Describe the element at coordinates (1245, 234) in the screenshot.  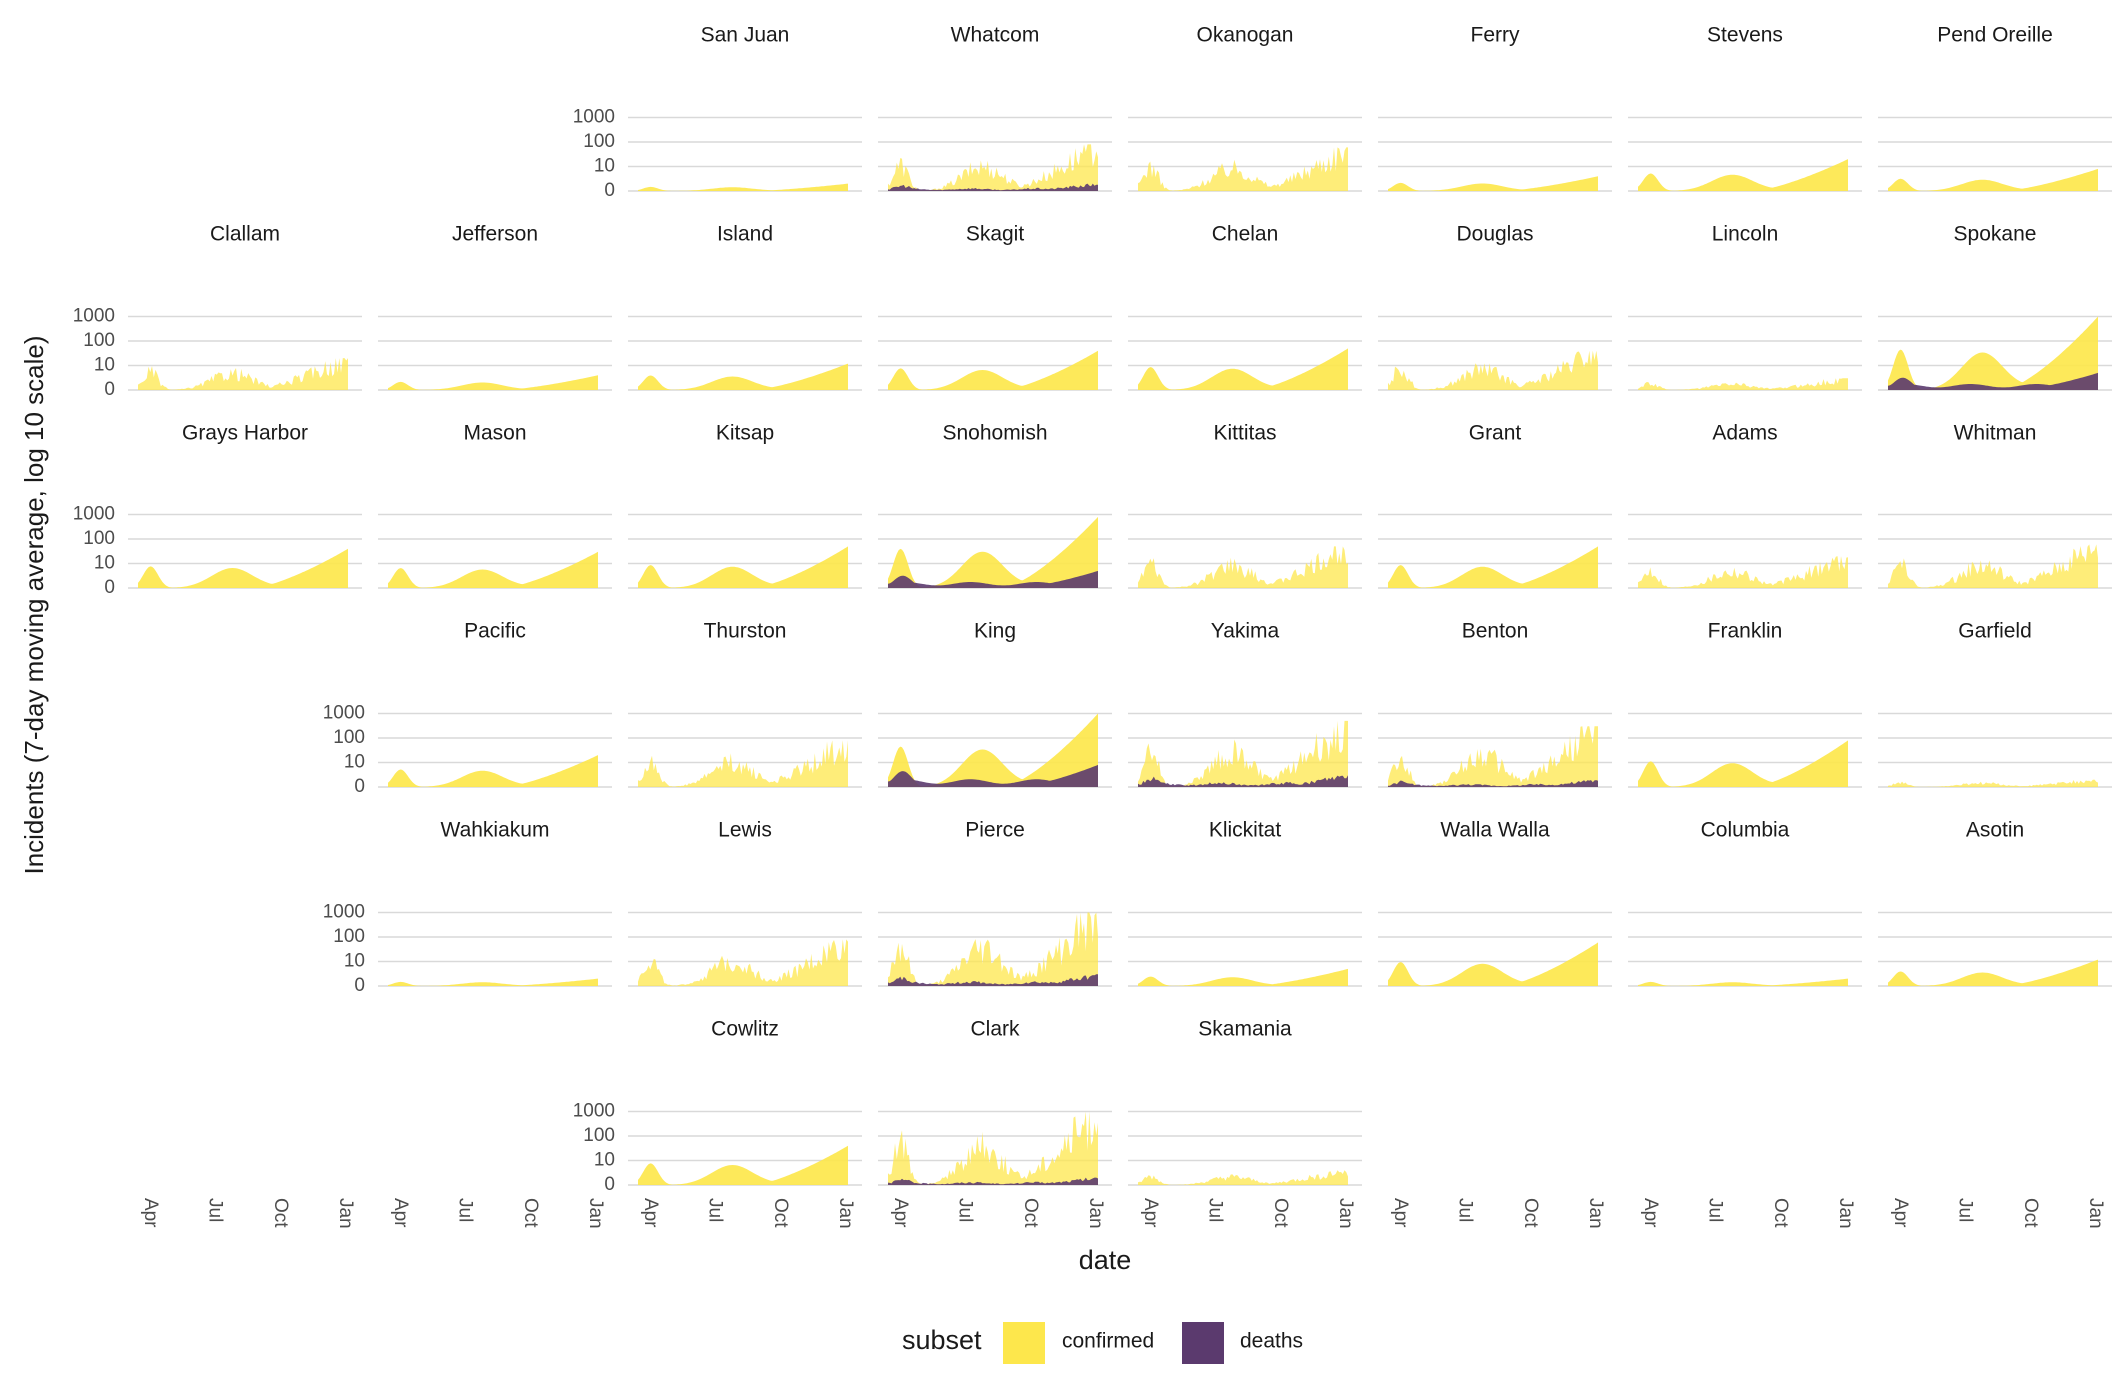
I see `panel-title: Chelan` at that location.